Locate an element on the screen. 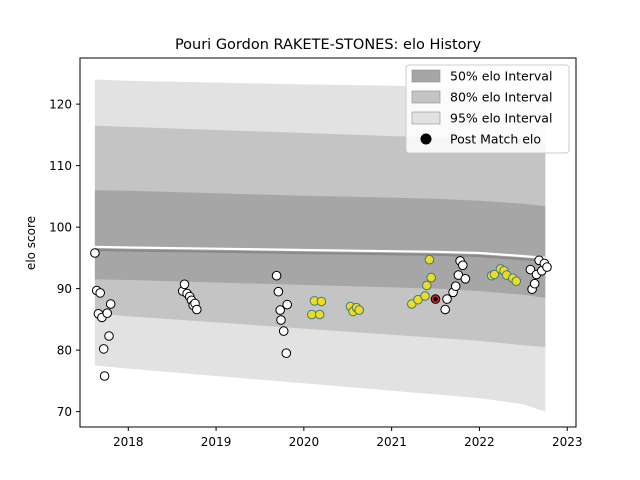  y-tick-label: 80 is located at coordinates (64, 351).